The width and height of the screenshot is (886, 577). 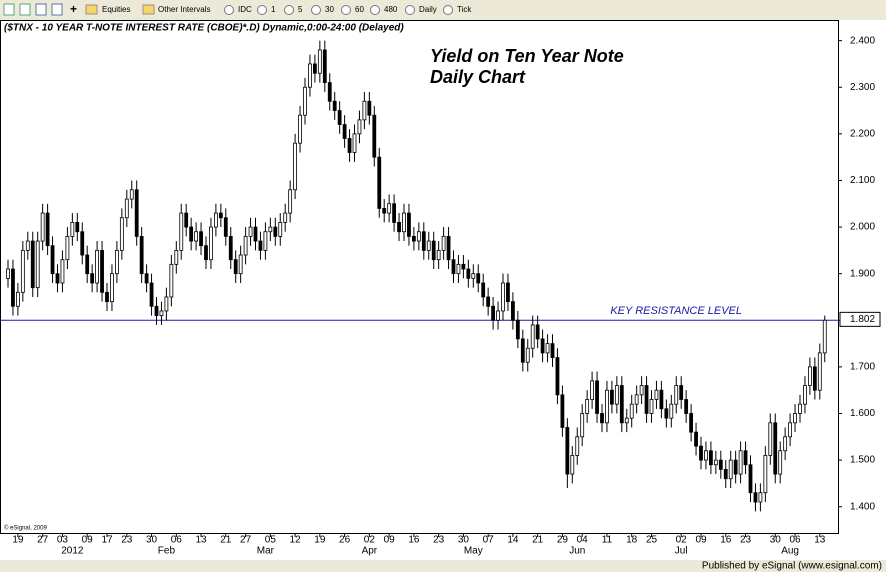 What do you see at coordinates (527, 56) in the screenshot?
I see `annotation: Yield on Ten Year Note` at bounding box center [527, 56].